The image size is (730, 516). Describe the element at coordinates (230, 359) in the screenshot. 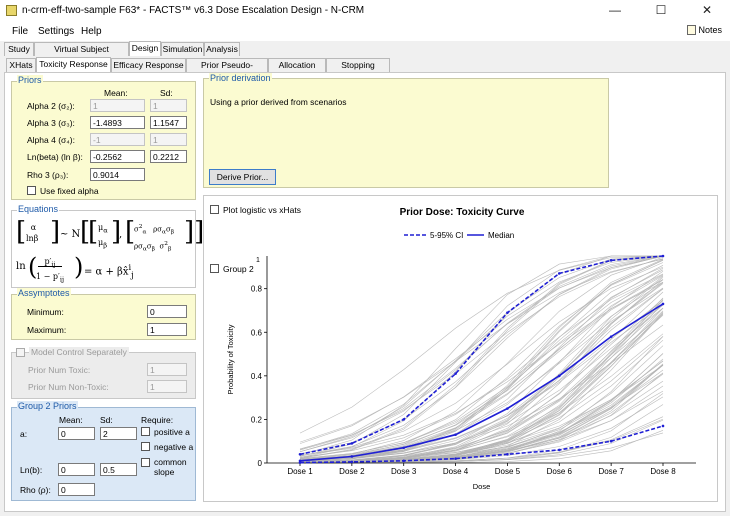

I see `y-axis-label: Probability of Toxicity` at that location.